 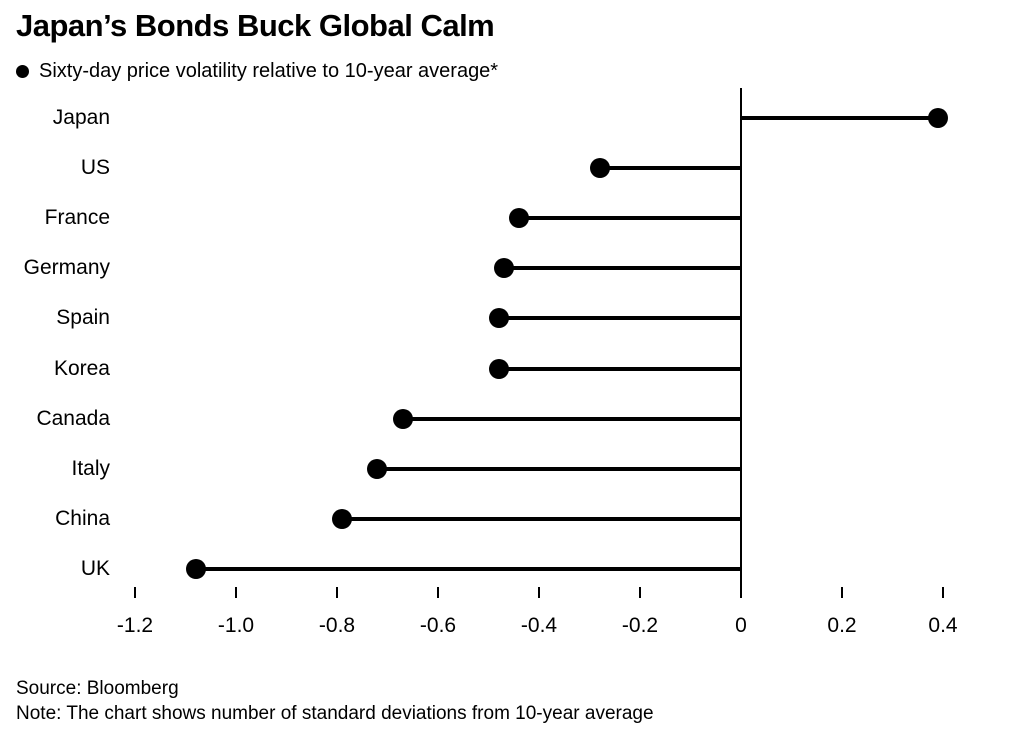 What do you see at coordinates (337, 625) in the screenshot?
I see `axis-tick-label: -0.8` at bounding box center [337, 625].